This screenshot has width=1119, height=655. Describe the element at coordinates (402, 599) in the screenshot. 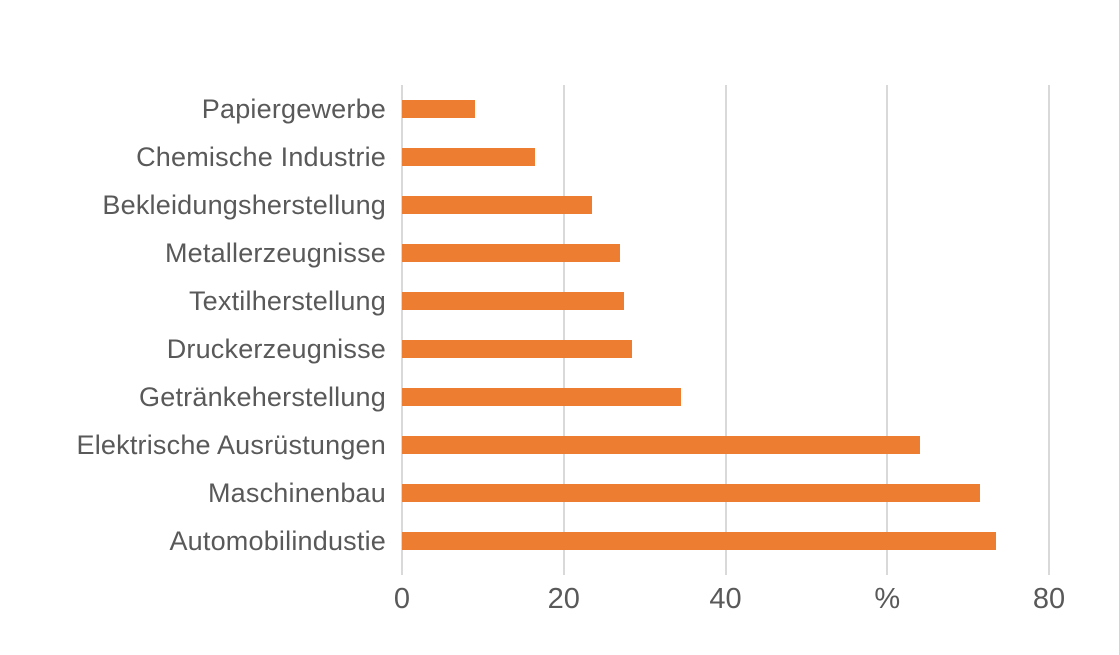

I see `x-tick-label: 0` at that location.